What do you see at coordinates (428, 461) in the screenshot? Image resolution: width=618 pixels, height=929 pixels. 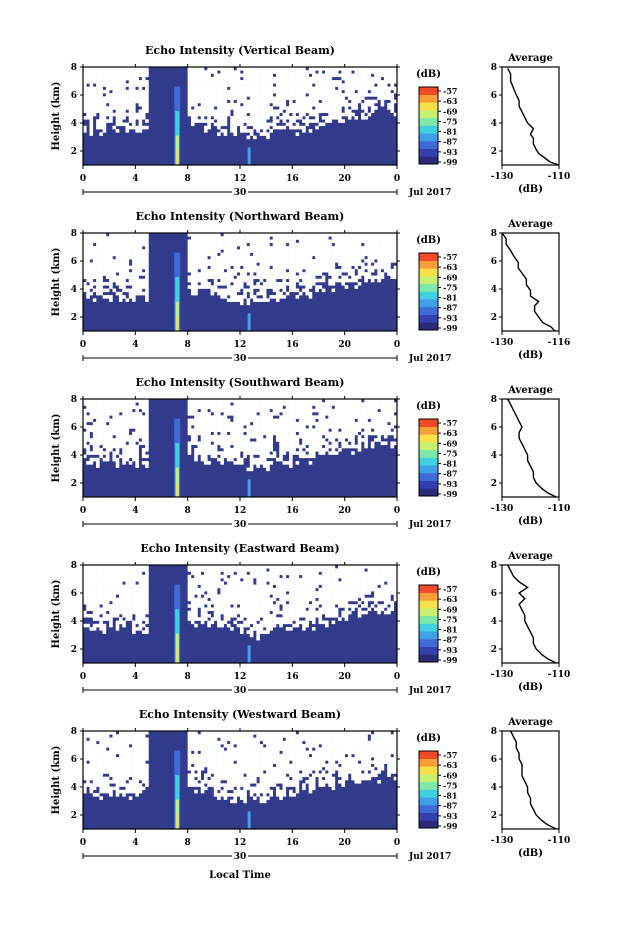 I see `colorbar-segment` at bounding box center [428, 461].